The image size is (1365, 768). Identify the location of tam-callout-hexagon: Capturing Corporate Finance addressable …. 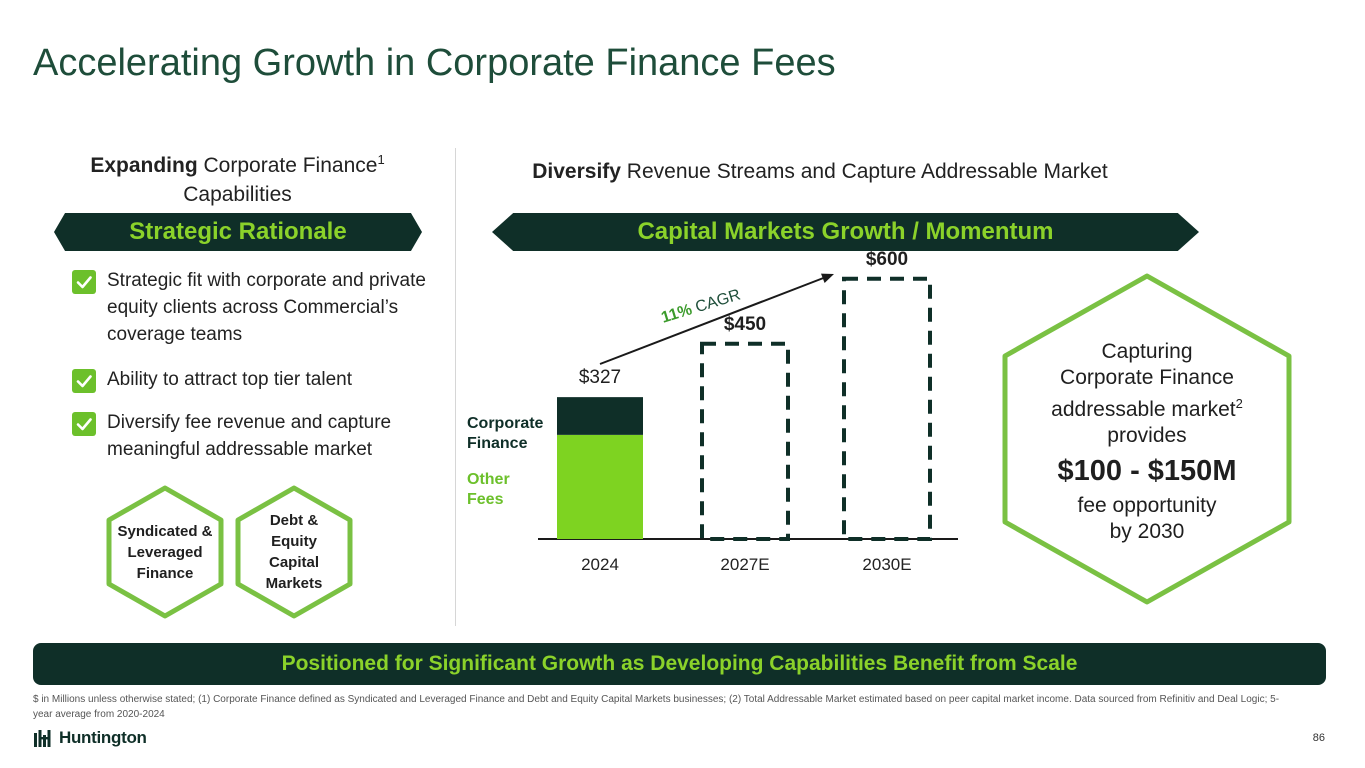
(1147, 439).